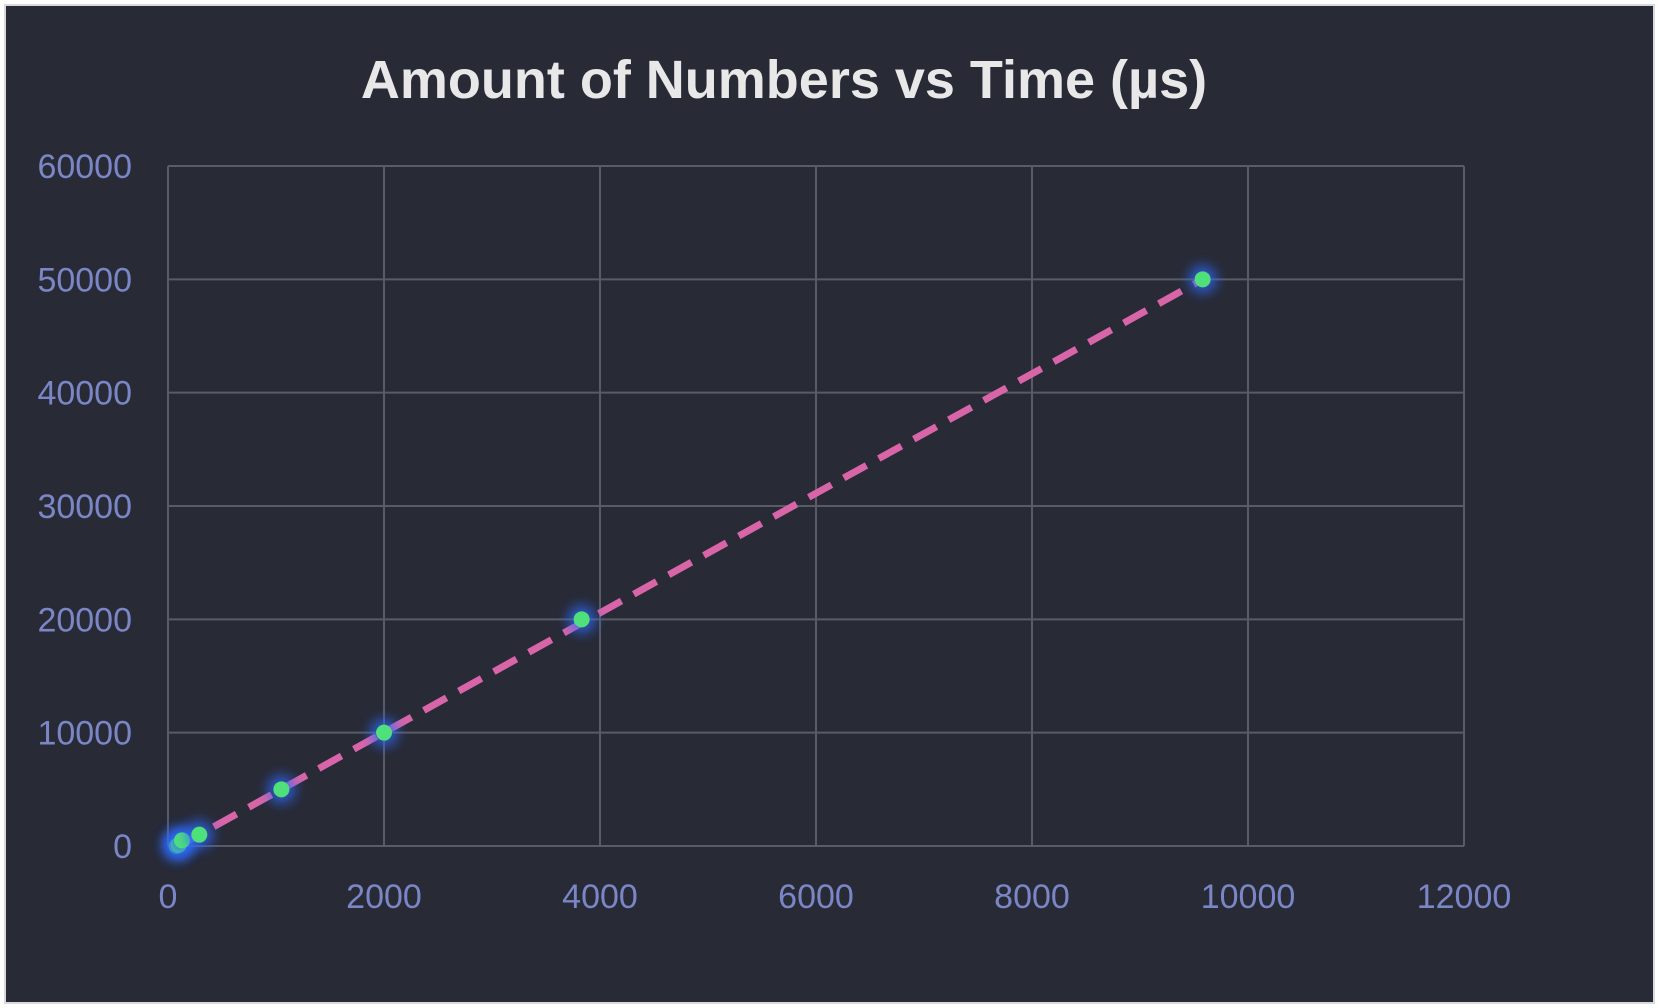  Describe the element at coordinates (1248, 897) in the screenshot. I see `x-tick-label: 10000` at that location.